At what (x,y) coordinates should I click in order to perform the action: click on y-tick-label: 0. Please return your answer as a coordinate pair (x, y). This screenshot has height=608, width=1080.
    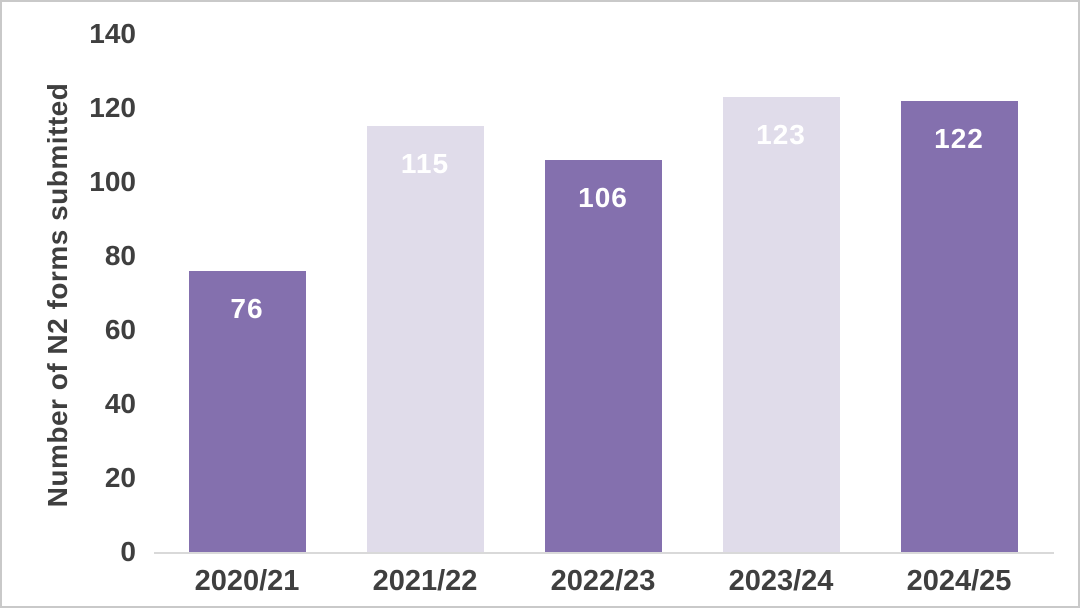
    Looking at the image, I should click on (128, 551).